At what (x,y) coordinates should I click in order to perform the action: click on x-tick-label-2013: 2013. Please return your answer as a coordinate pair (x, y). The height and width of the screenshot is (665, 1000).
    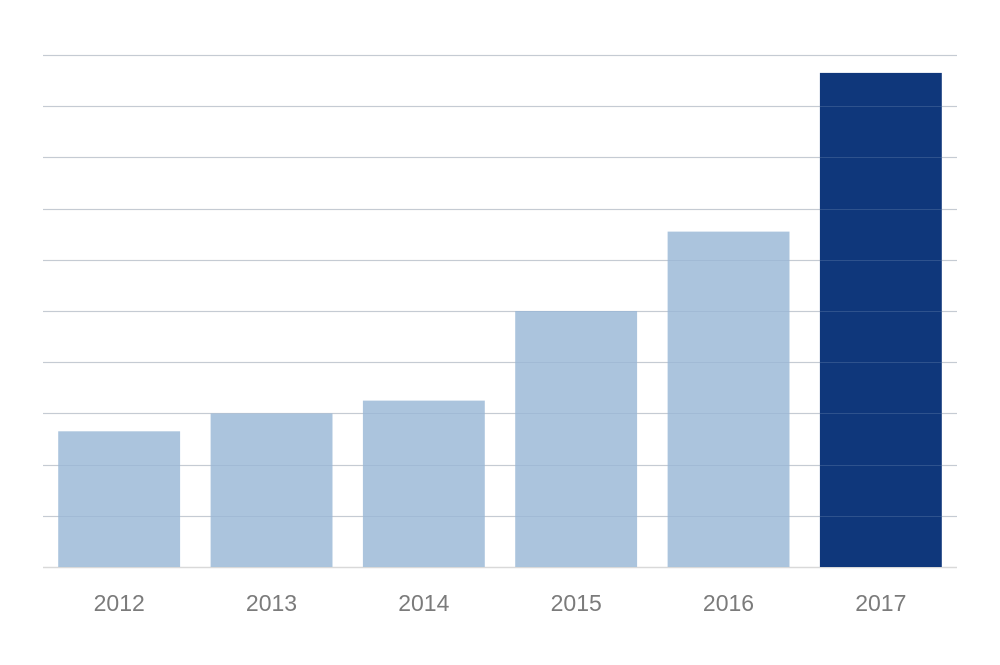
    Looking at the image, I should click on (271, 603).